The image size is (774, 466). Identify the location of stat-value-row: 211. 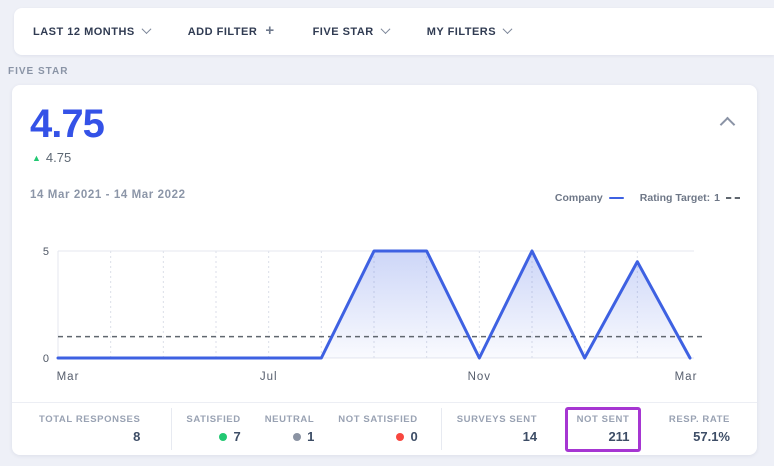
(618, 436).